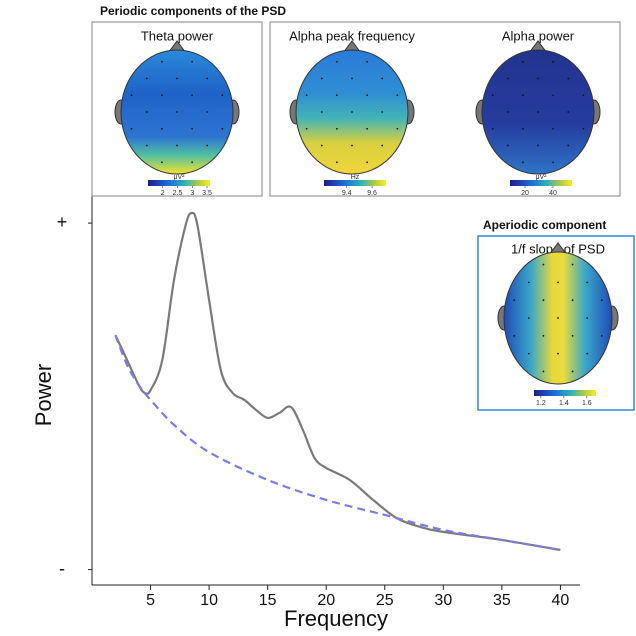  I want to click on colorbar-tick-label: 2.5, so click(178, 193).